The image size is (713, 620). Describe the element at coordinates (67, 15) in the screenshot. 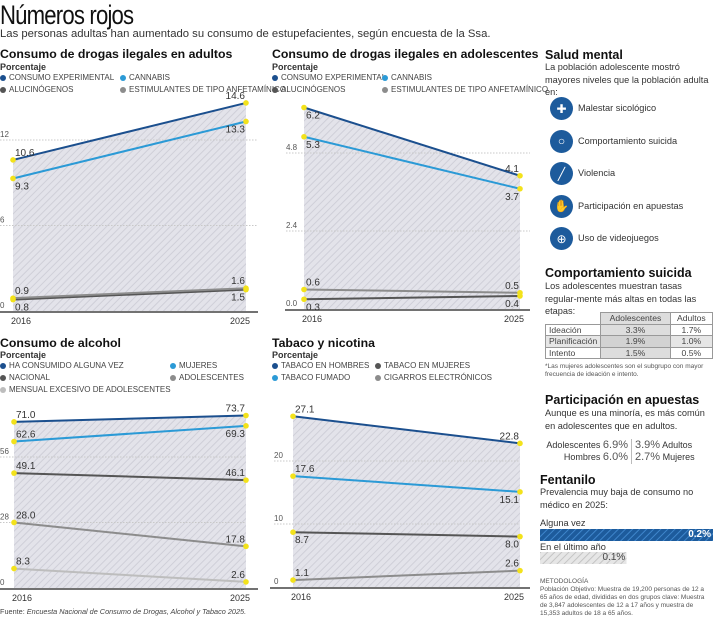

I see `page-title: Números rojos` at that location.